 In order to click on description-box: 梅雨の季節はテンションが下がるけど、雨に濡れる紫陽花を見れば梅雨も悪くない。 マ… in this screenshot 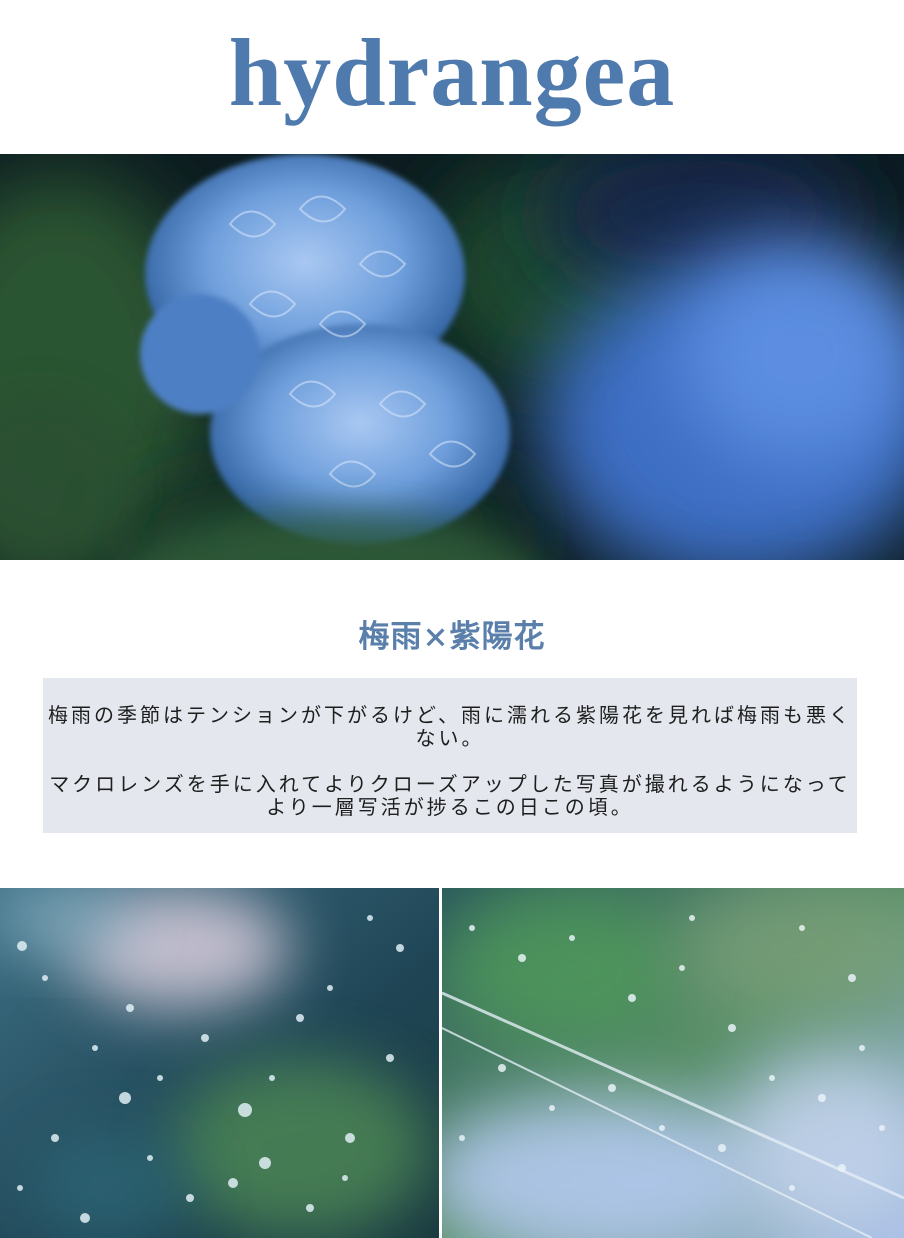, I will do `click(450, 755)`.